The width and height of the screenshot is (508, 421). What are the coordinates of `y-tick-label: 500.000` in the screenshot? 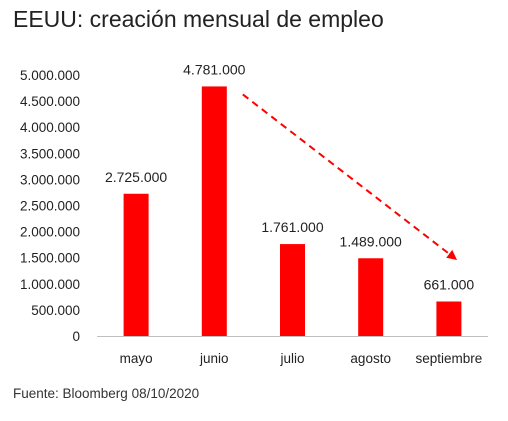 It's located at (55, 310).